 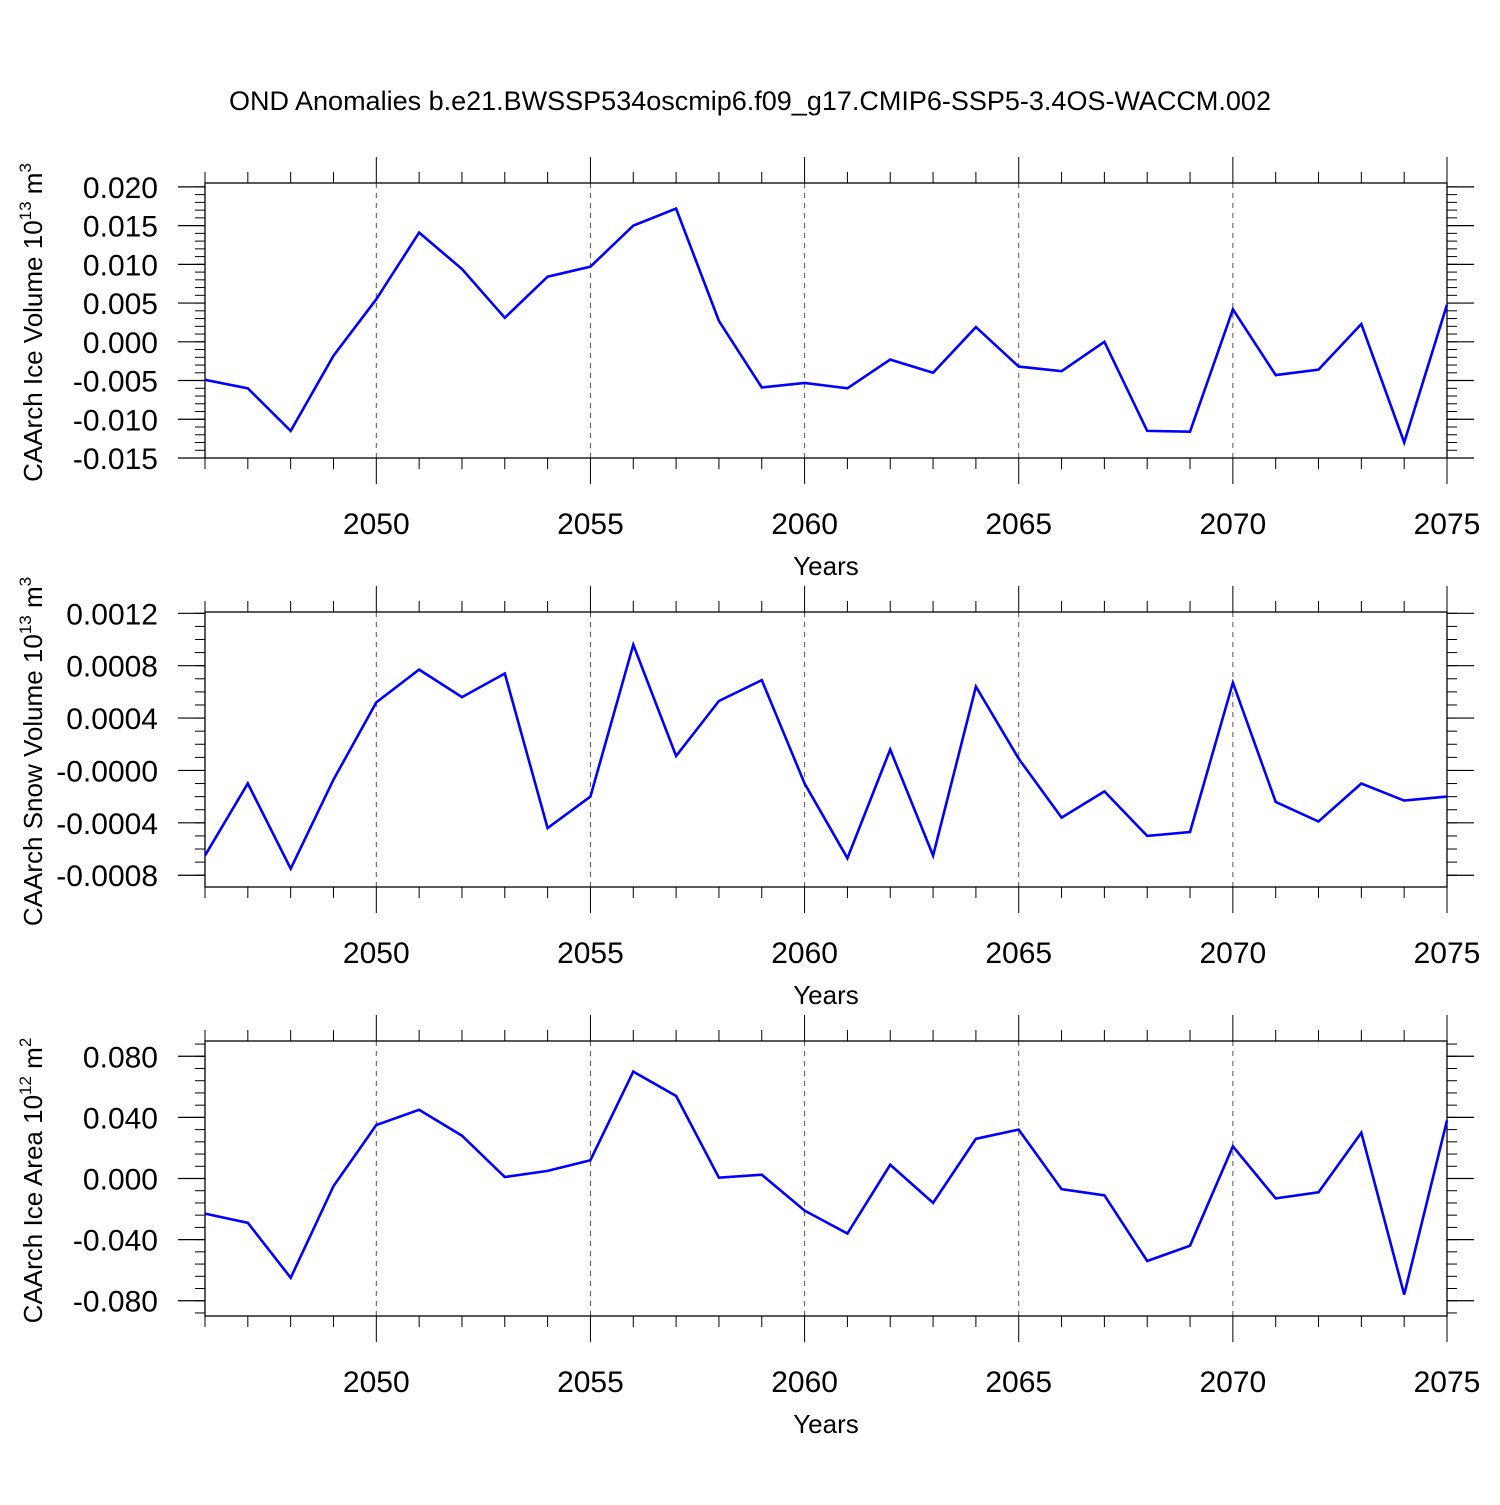 What do you see at coordinates (107, 876) in the screenshot?
I see `y-tick-label: -0.0008` at bounding box center [107, 876].